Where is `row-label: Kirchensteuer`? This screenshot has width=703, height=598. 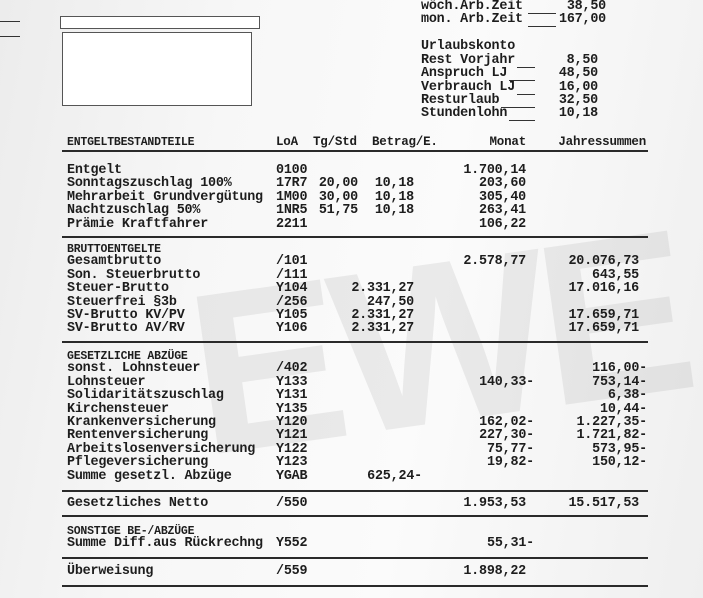
row-label: Kirchensteuer is located at coordinates (118, 409).